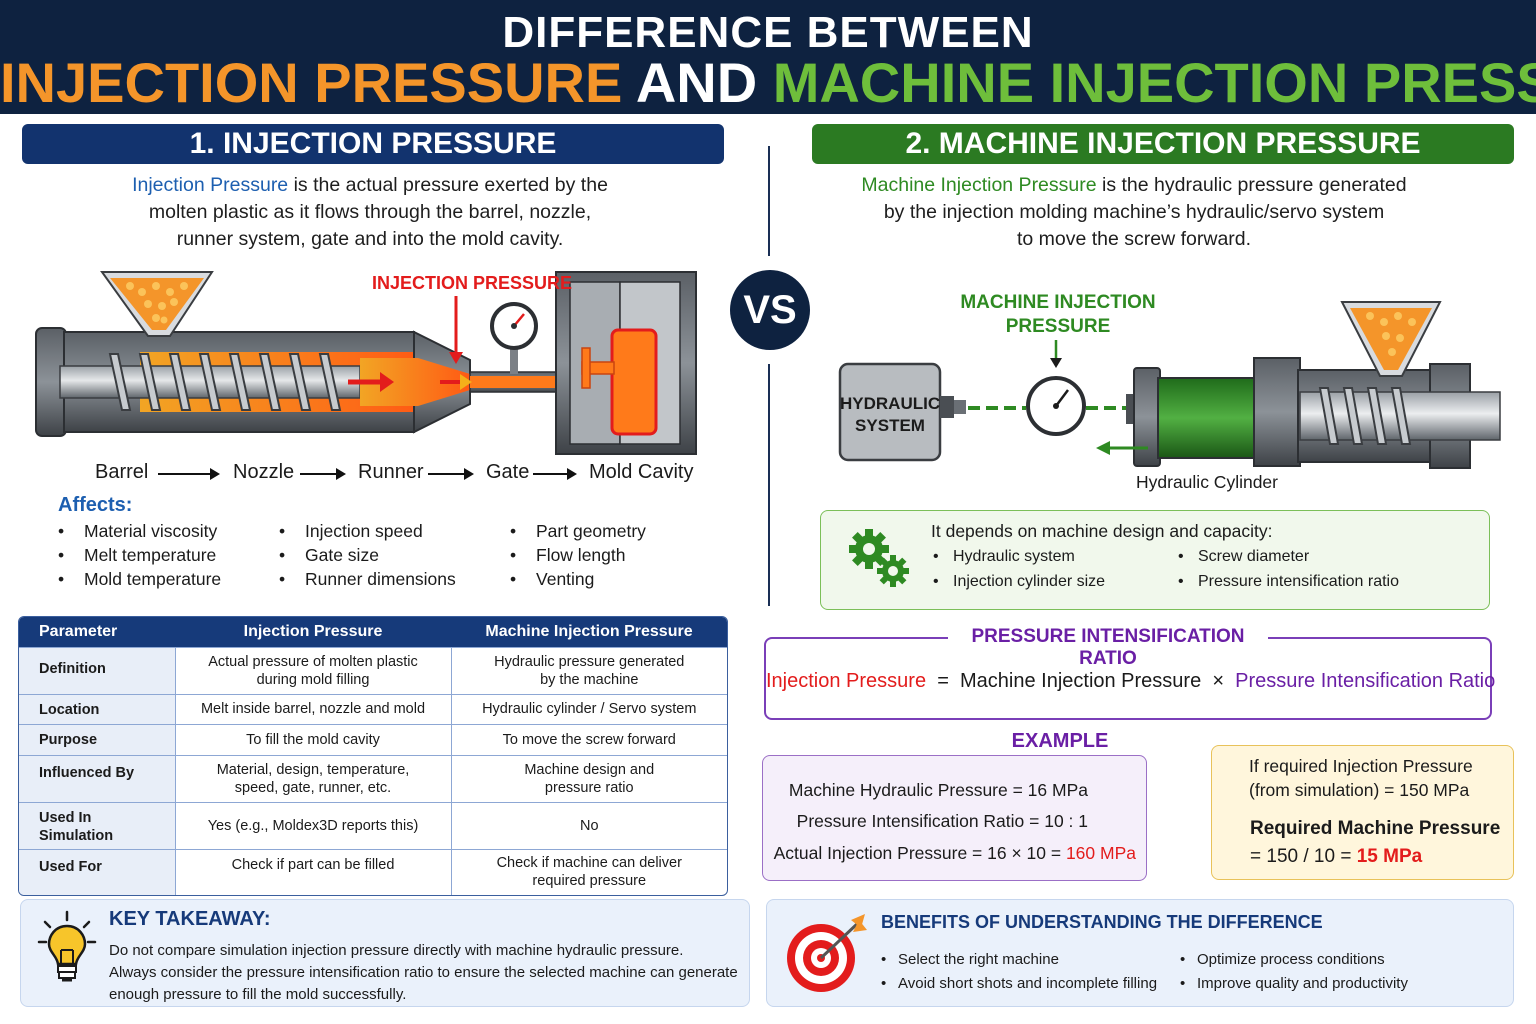  I want to click on depends-item: Screw diameter, so click(1243, 557).